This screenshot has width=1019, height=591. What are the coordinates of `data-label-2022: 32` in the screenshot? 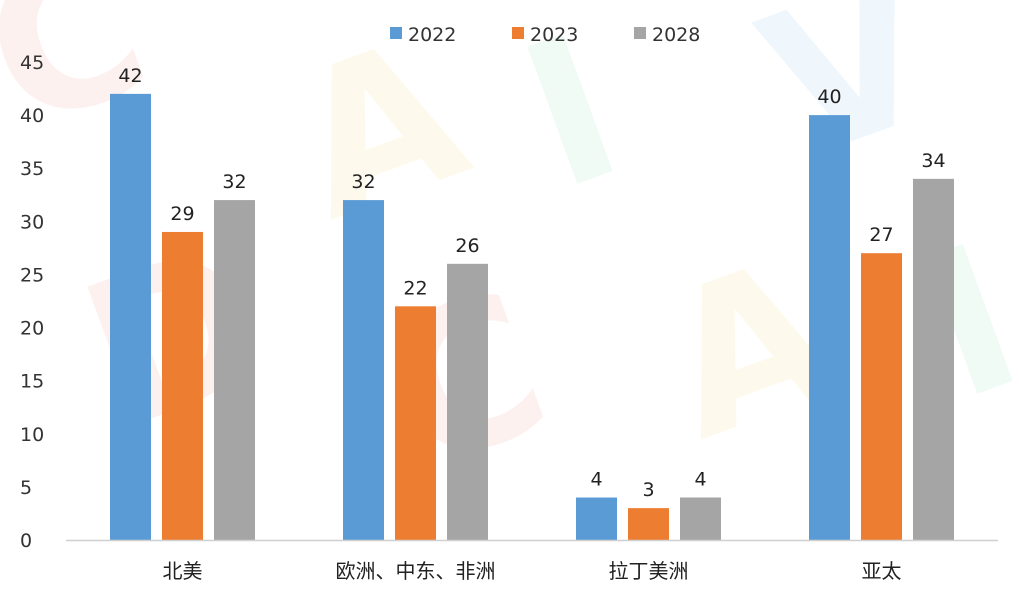 It's located at (363, 182).